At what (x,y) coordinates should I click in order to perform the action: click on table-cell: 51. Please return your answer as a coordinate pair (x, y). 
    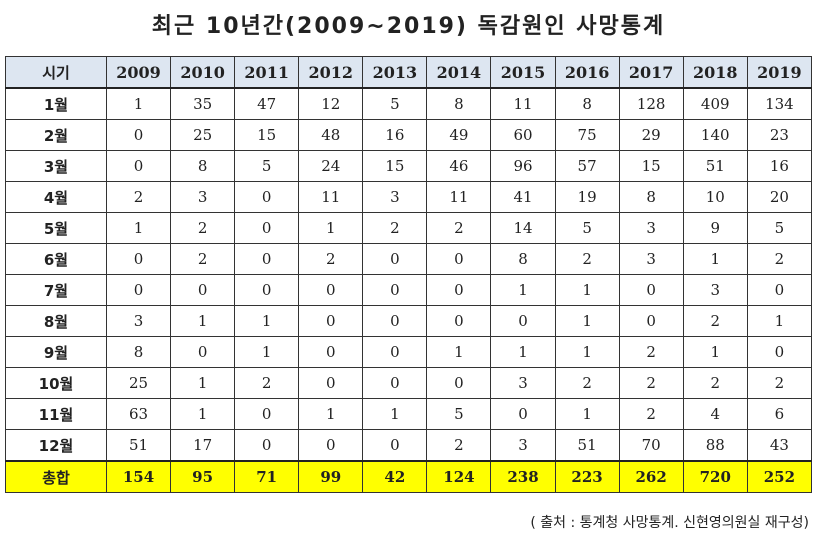
    Looking at the image, I should click on (715, 166).